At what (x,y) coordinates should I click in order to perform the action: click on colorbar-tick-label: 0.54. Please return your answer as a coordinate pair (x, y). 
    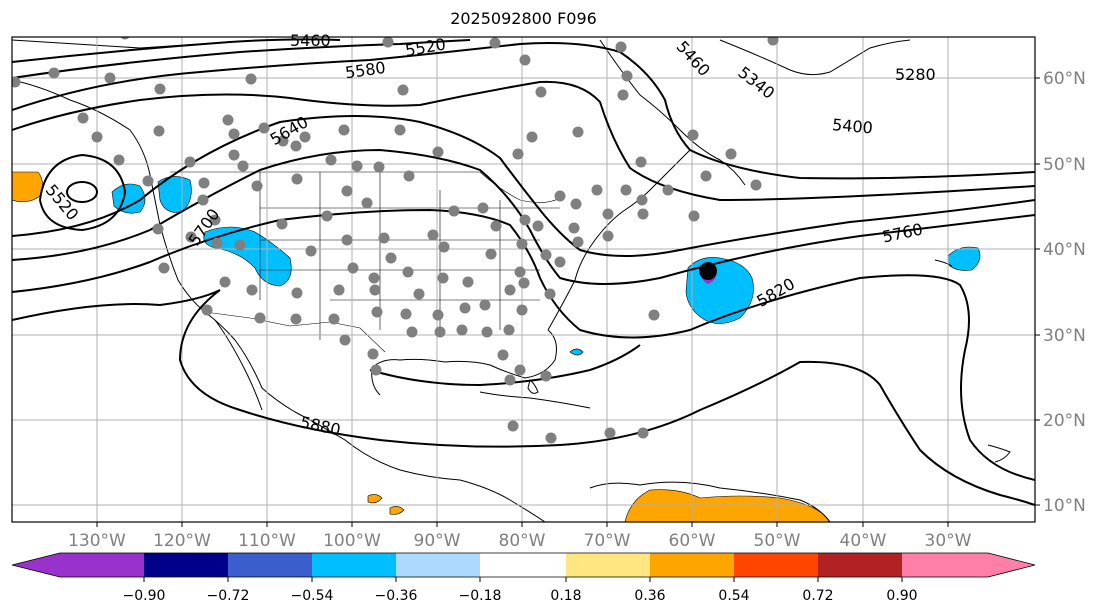
    Looking at the image, I should click on (733, 596).